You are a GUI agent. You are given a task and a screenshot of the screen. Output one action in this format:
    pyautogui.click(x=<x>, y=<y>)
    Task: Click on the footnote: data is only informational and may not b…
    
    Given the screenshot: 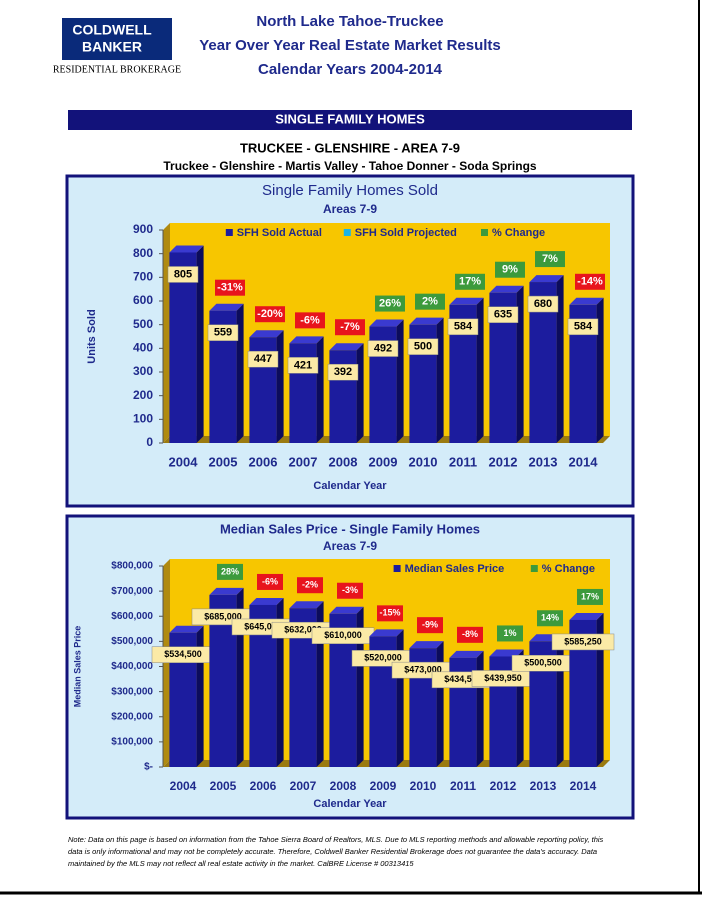 What is the action you would take?
    pyautogui.click(x=332, y=851)
    